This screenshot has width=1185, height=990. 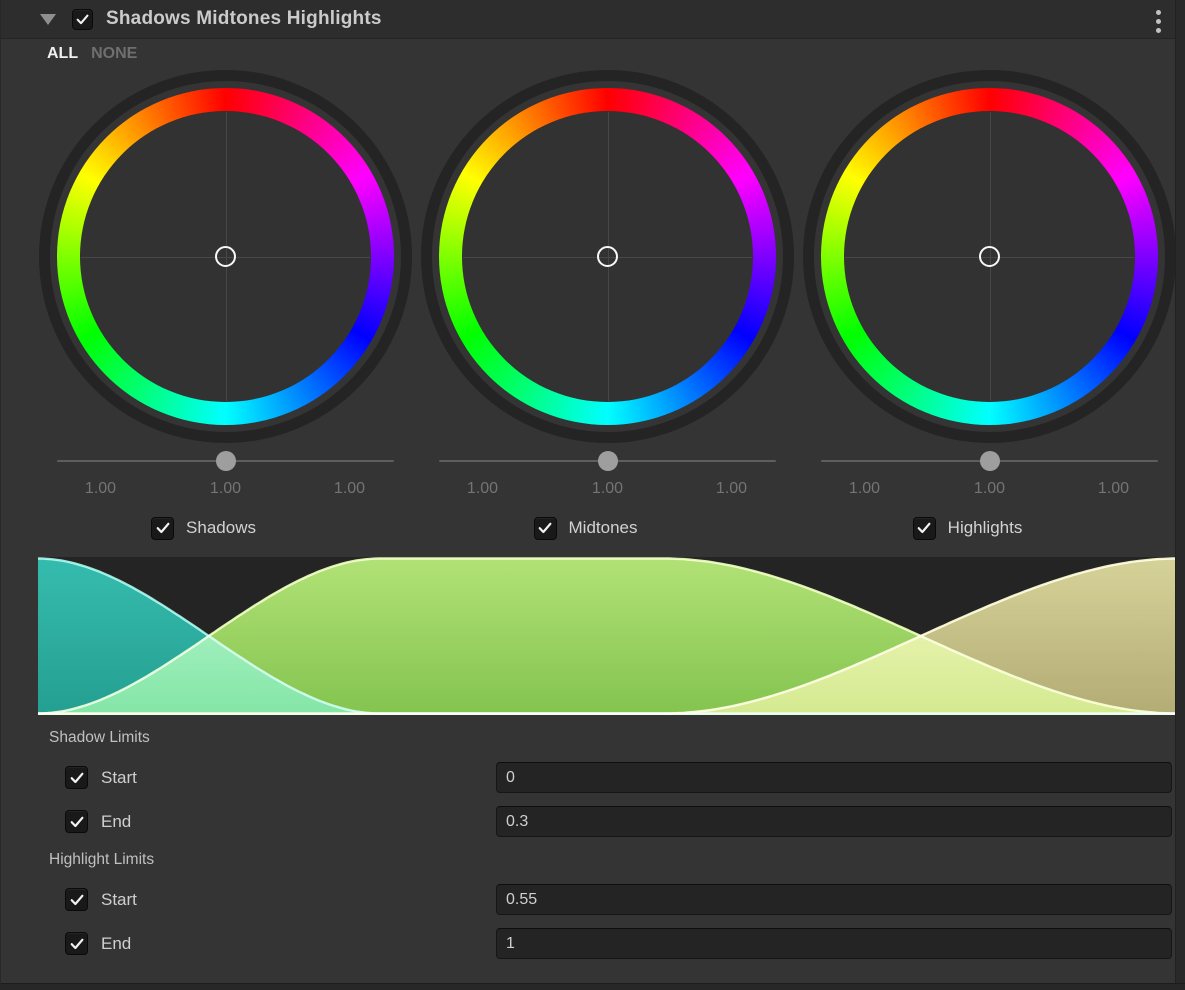 What do you see at coordinates (114, 53) in the screenshot?
I see `select-none-button: NONE` at bounding box center [114, 53].